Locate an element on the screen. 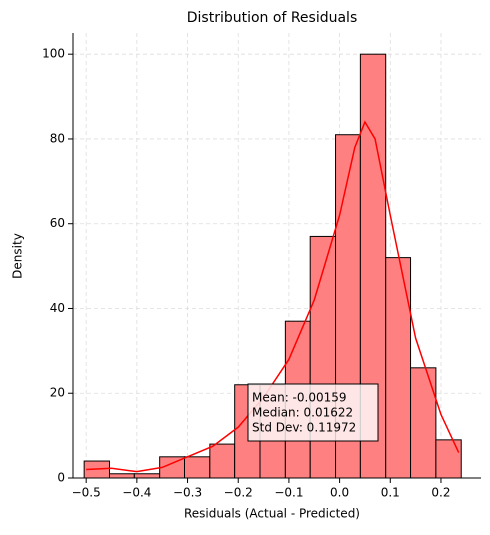 The width and height of the screenshot is (490, 535). x-tick-label: 0.1 is located at coordinates (390, 493).